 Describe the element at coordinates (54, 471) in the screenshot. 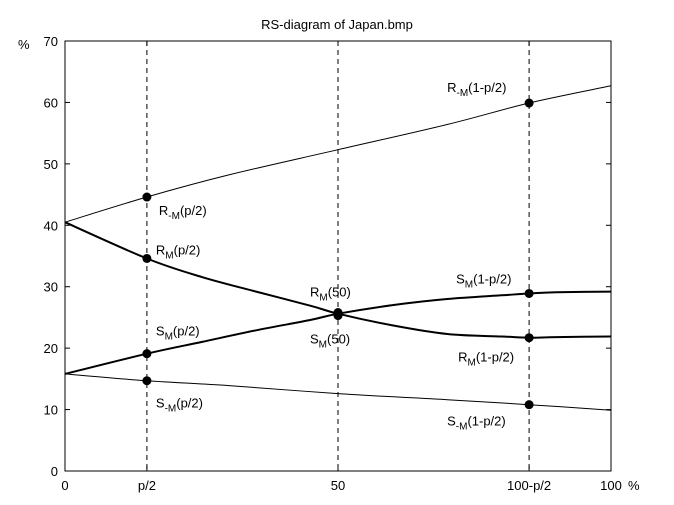

I see `y-tick-label: 0` at that location.